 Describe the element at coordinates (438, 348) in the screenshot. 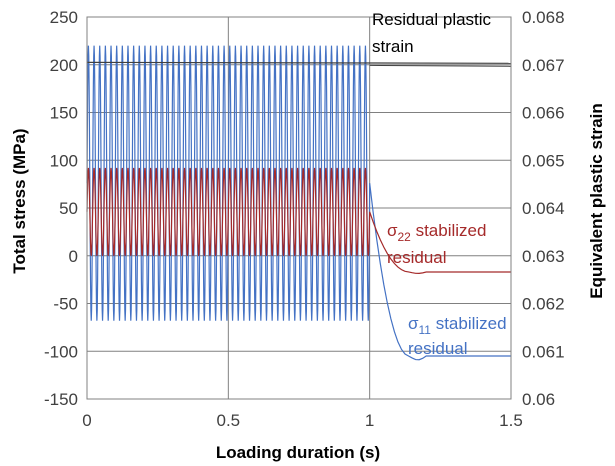

I see `sigma11-label-line2: residual` at that location.